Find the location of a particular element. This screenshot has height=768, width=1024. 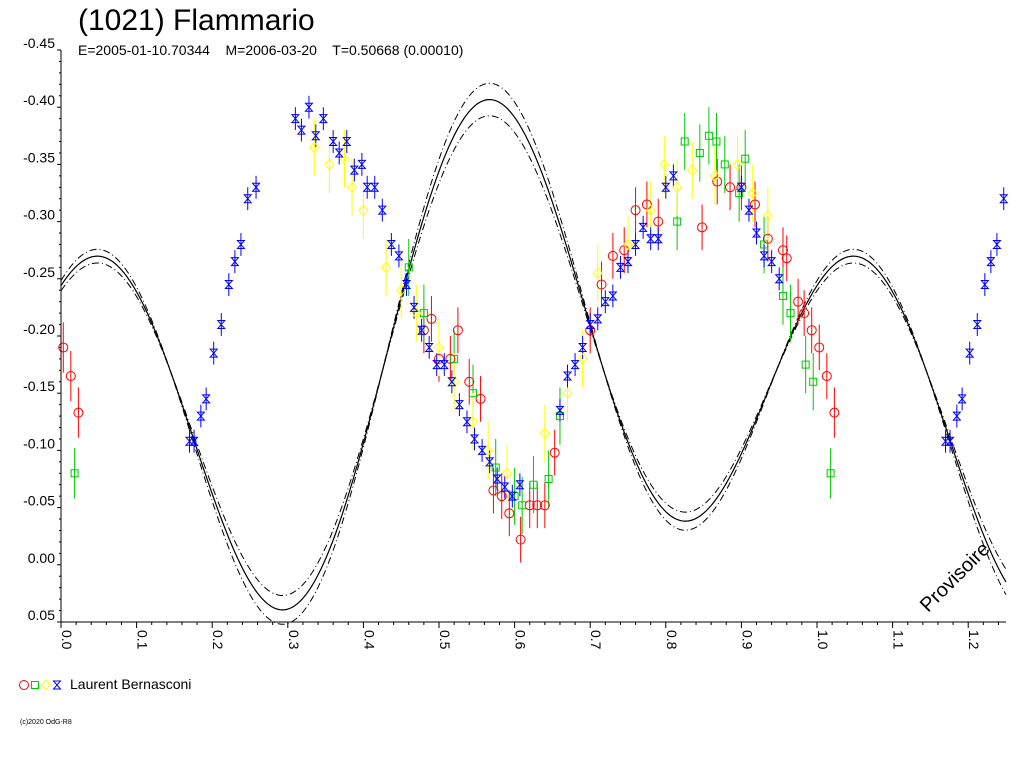

legend-marker-green is located at coordinates (35, 685).